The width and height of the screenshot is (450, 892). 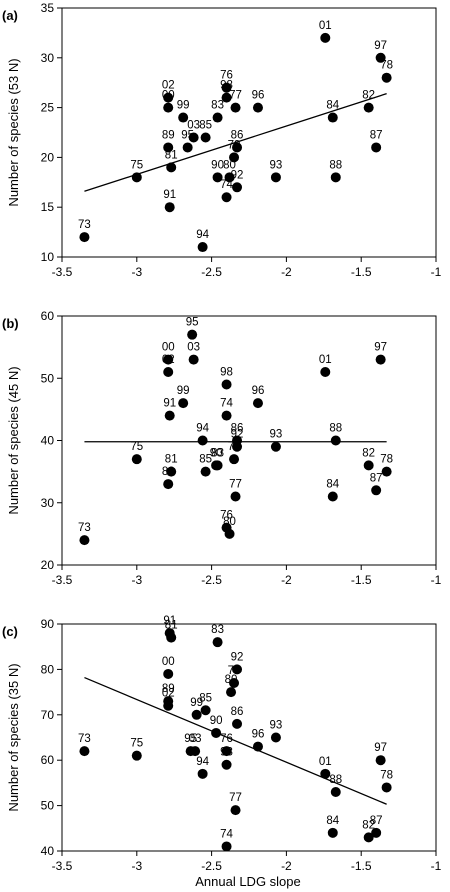 What do you see at coordinates (48, 8) in the screenshot?
I see `y-tick-label: 35` at bounding box center [48, 8].